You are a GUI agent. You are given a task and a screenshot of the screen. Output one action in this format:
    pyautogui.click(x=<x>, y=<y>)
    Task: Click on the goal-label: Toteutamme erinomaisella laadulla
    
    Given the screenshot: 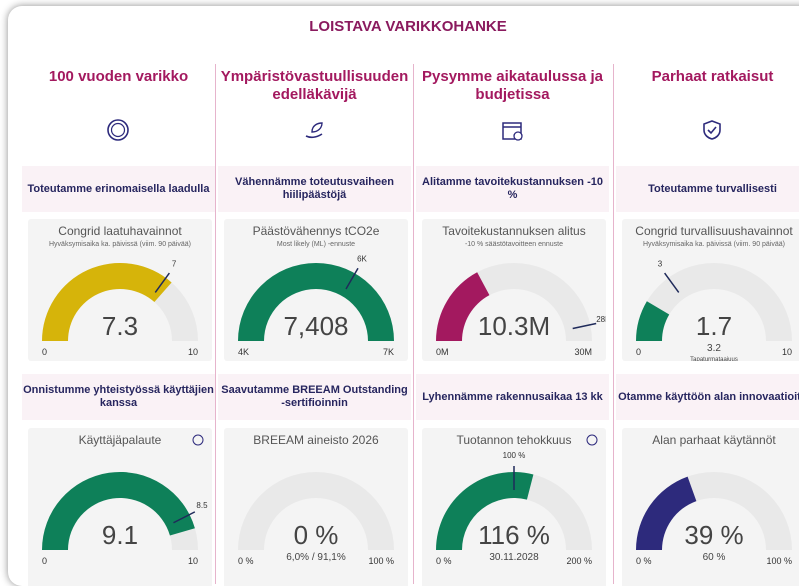 What is the action you would take?
    pyautogui.click(x=118, y=189)
    